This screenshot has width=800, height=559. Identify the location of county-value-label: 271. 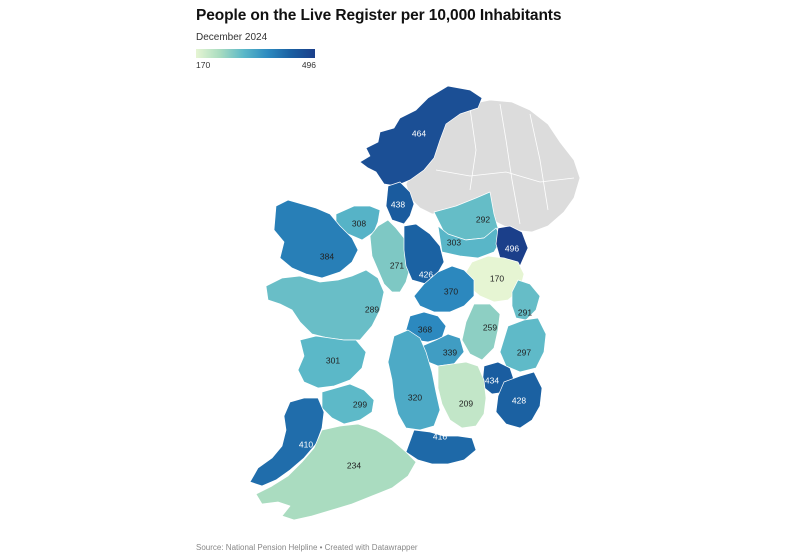
(397, 265).